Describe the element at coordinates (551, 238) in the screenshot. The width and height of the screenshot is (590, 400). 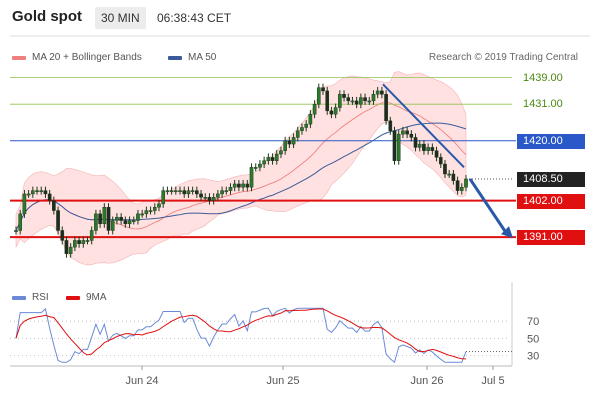
I see `level-tag-1391-00: 1391.00` at that location.